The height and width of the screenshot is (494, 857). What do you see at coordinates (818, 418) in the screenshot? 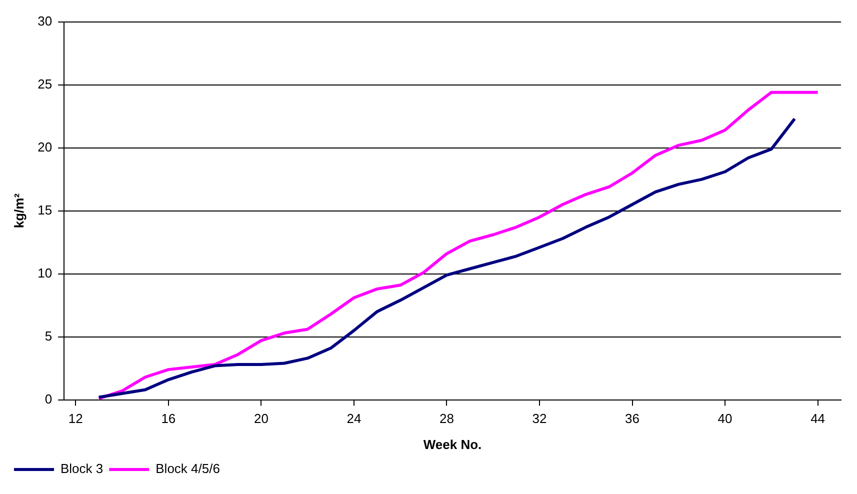
I see `x-tick-label: 44` at bounding box center [818, 418].